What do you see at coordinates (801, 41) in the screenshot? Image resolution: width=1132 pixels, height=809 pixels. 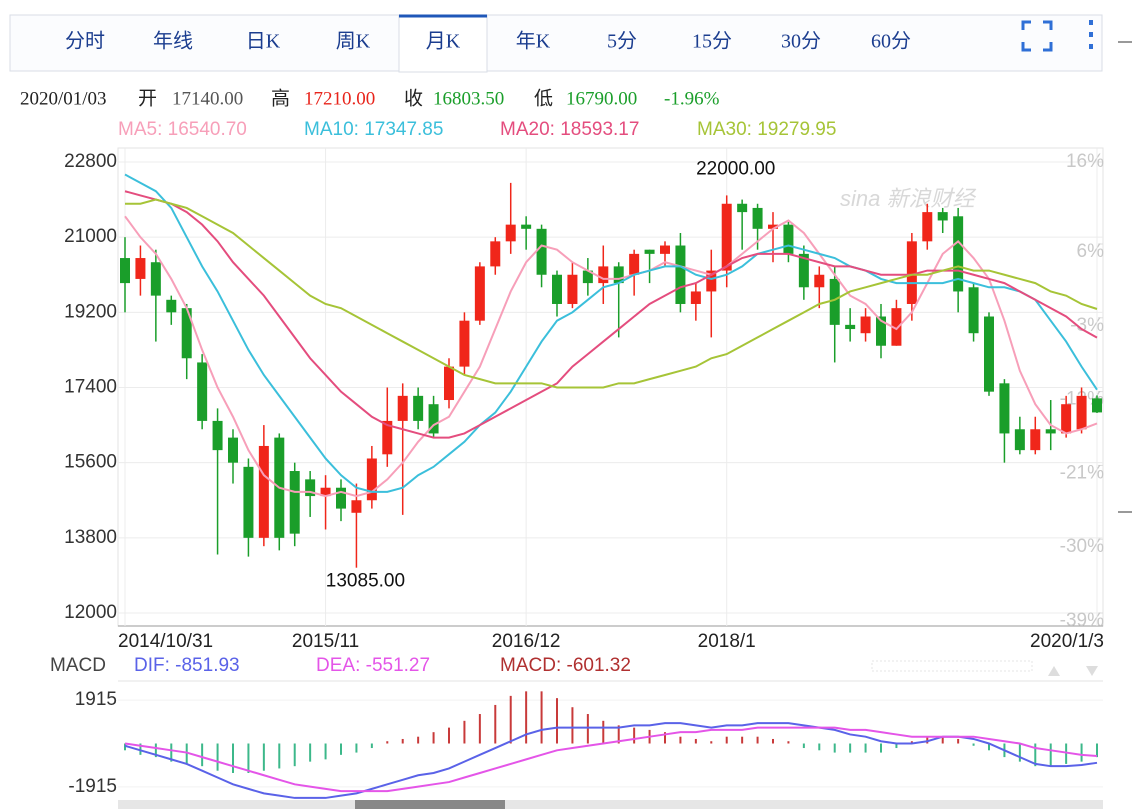 I see `tab: 30分` at bounding box center [801, 41].